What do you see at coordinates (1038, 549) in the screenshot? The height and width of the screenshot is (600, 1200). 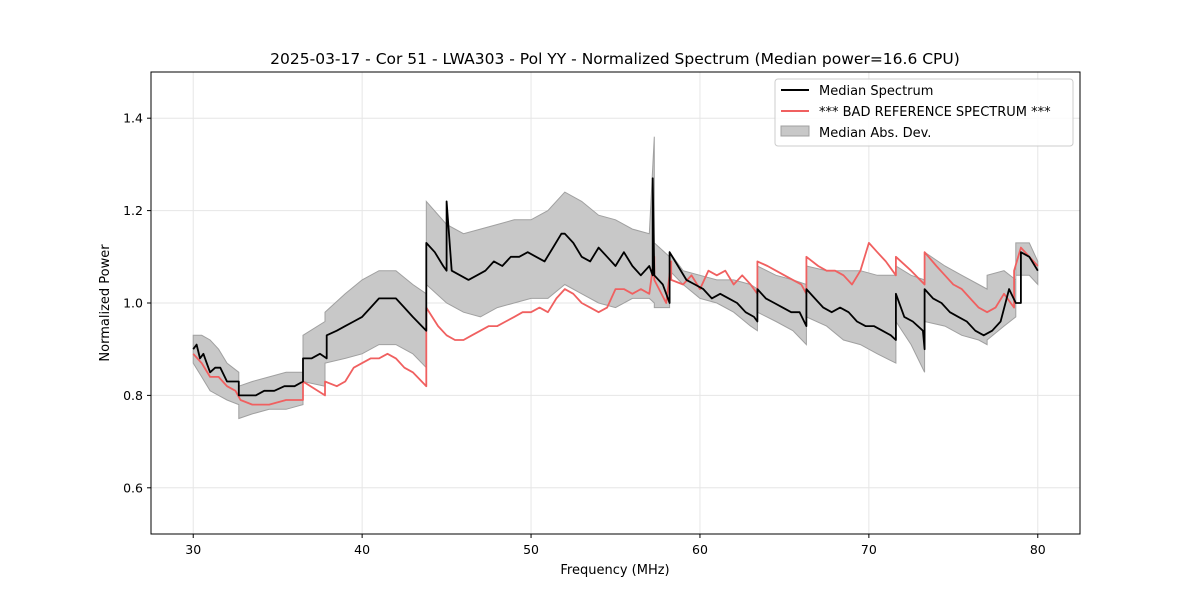 I see `x-tick-label: 80` at bounding box center [1038, 549].